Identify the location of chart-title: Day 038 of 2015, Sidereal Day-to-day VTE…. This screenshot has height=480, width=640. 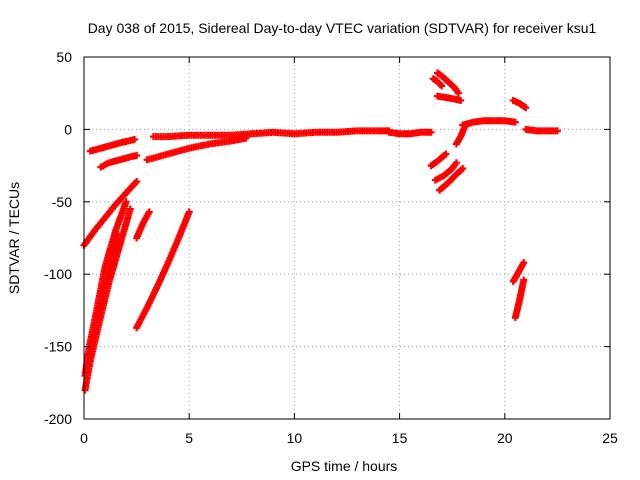
(342, 28).